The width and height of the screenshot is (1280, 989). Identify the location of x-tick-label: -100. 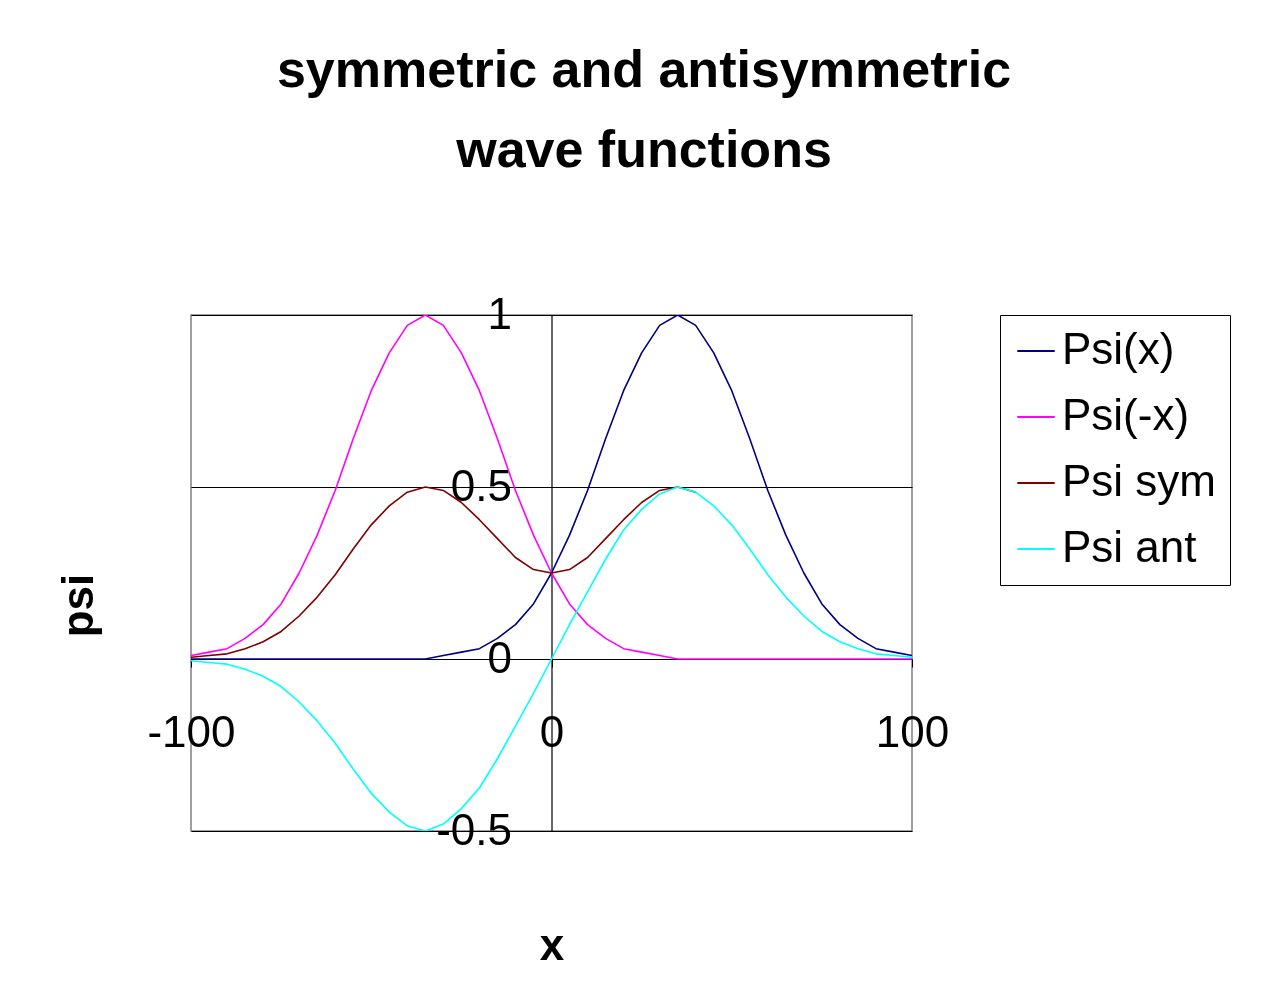
(191, 731).